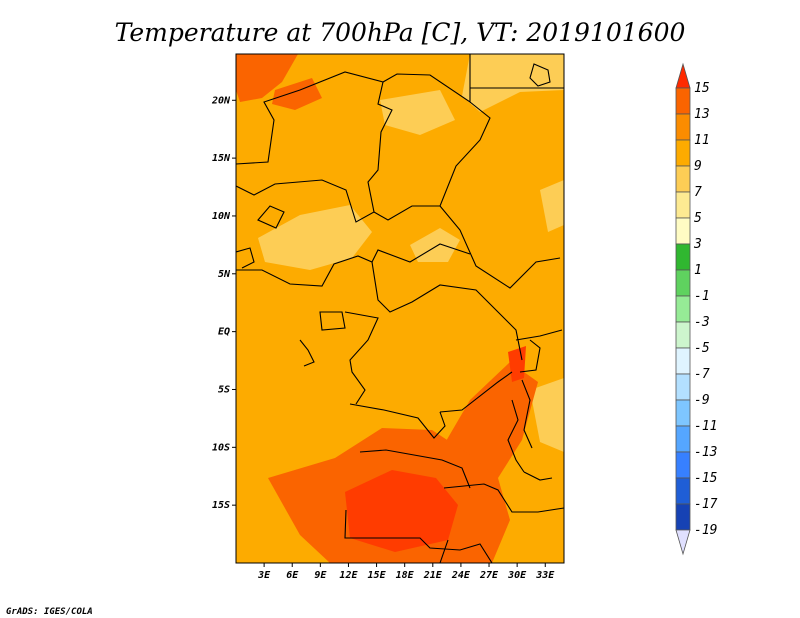 The width and height of the screenshot is (800, 618). What do you see at coordinates (698, 270) in the screenshot?
I see `colorbar-label: 1` at bounding box center [698, 270].